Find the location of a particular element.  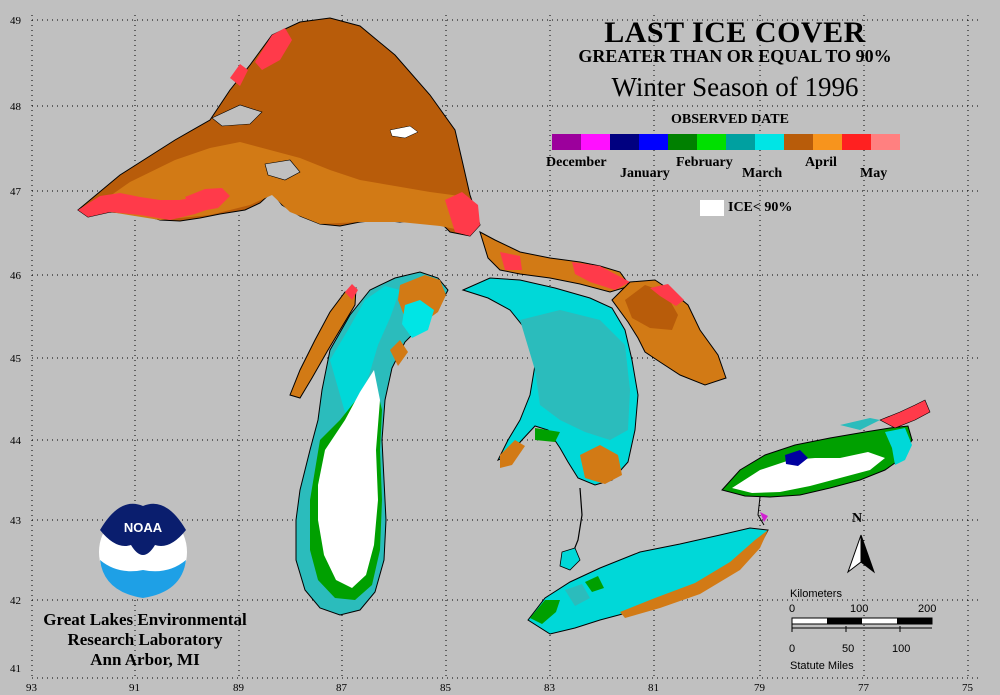

scale-mi-label: Statute Miles is located at coordinates (822, 666).